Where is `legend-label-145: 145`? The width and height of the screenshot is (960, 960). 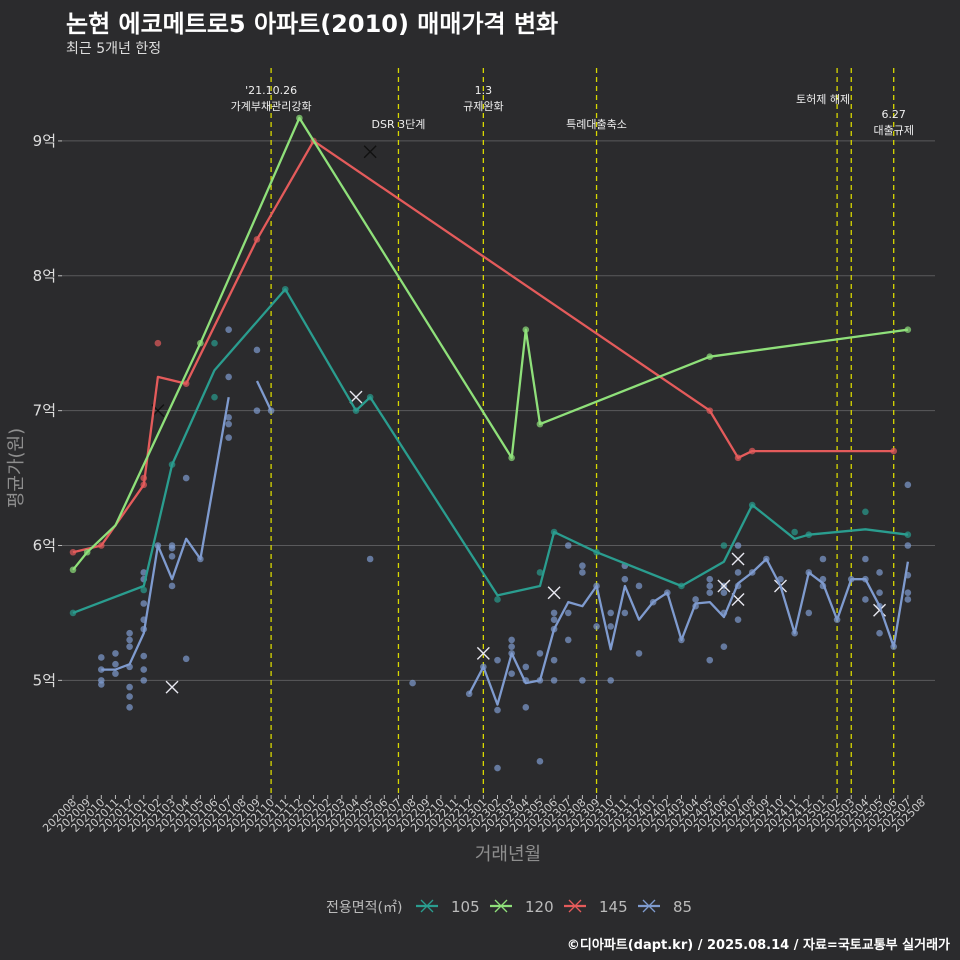 legend-label-145: 145 is located at coordinates (613, 907).